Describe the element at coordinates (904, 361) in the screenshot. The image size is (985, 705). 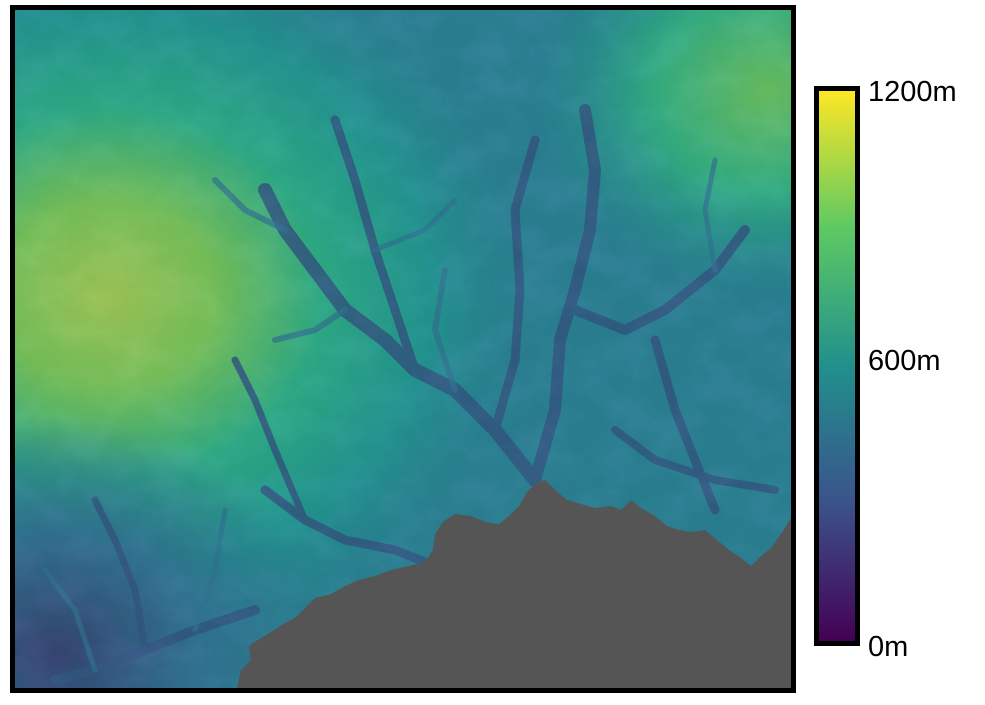
I see `colorbar-mid-label: 600m` at that location.